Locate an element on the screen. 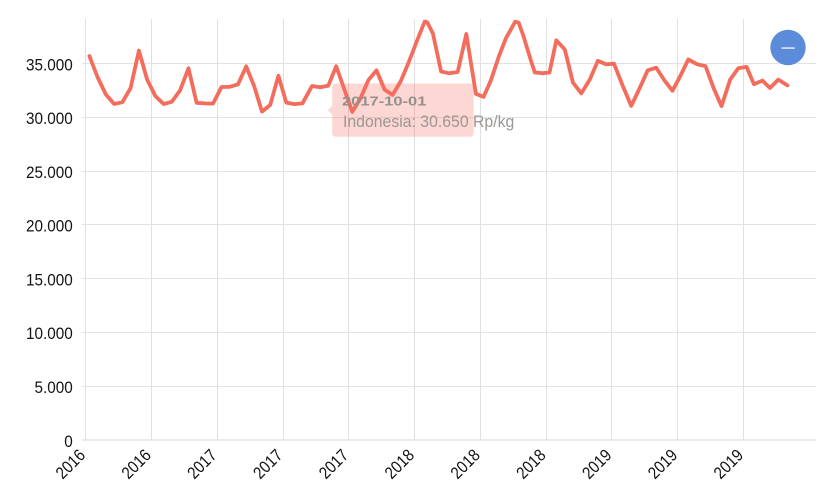 This screenshot has width=836, height=500. svg-text: 0 is located at coordinates (68, 441).